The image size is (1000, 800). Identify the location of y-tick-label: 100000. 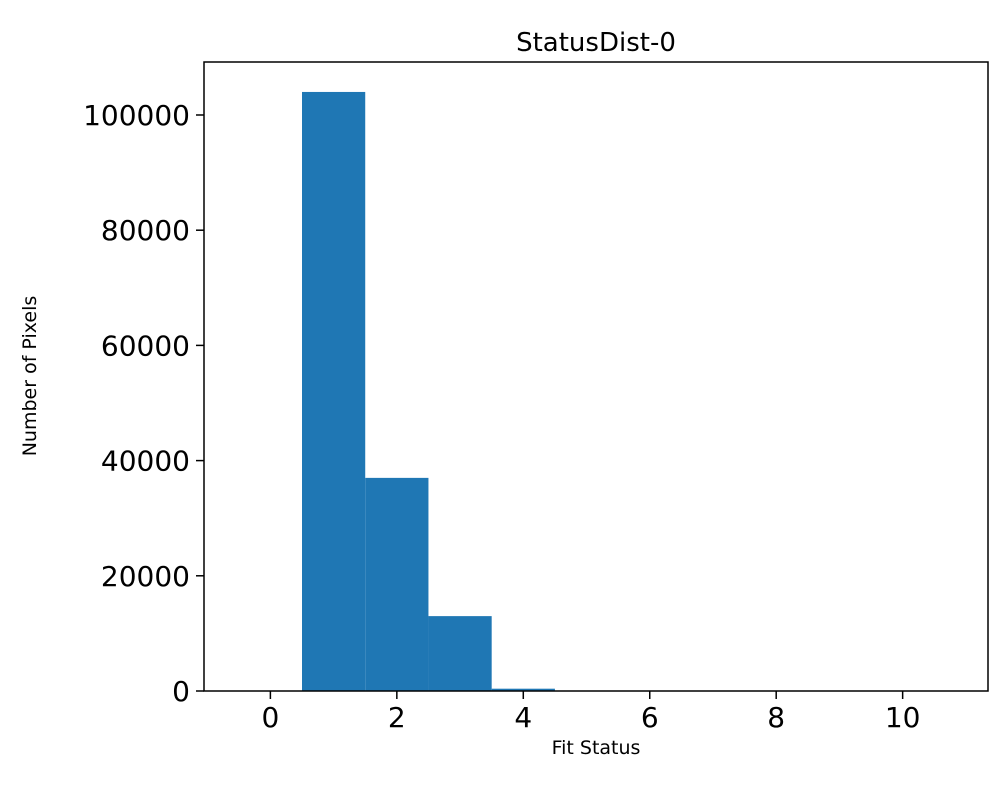
(136, 115).